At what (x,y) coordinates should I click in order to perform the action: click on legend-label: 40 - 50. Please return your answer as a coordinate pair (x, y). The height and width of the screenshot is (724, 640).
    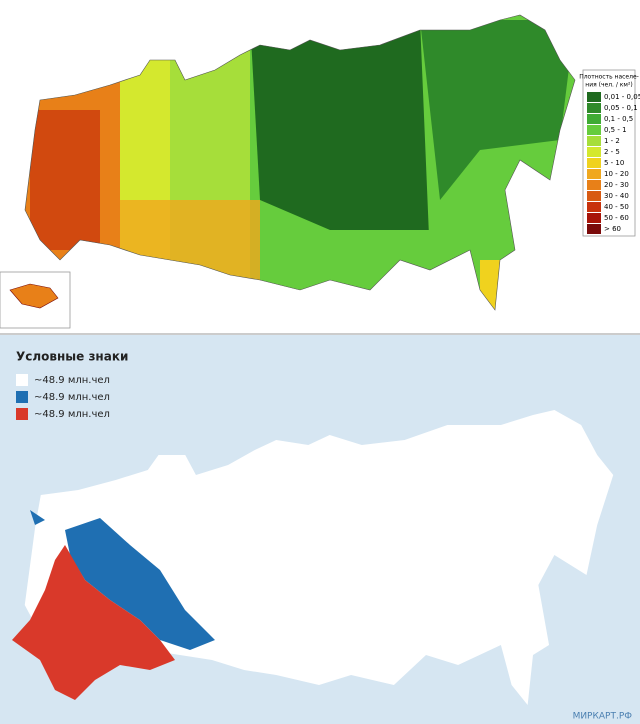
    Looking at the image, I should click on (616, 207).